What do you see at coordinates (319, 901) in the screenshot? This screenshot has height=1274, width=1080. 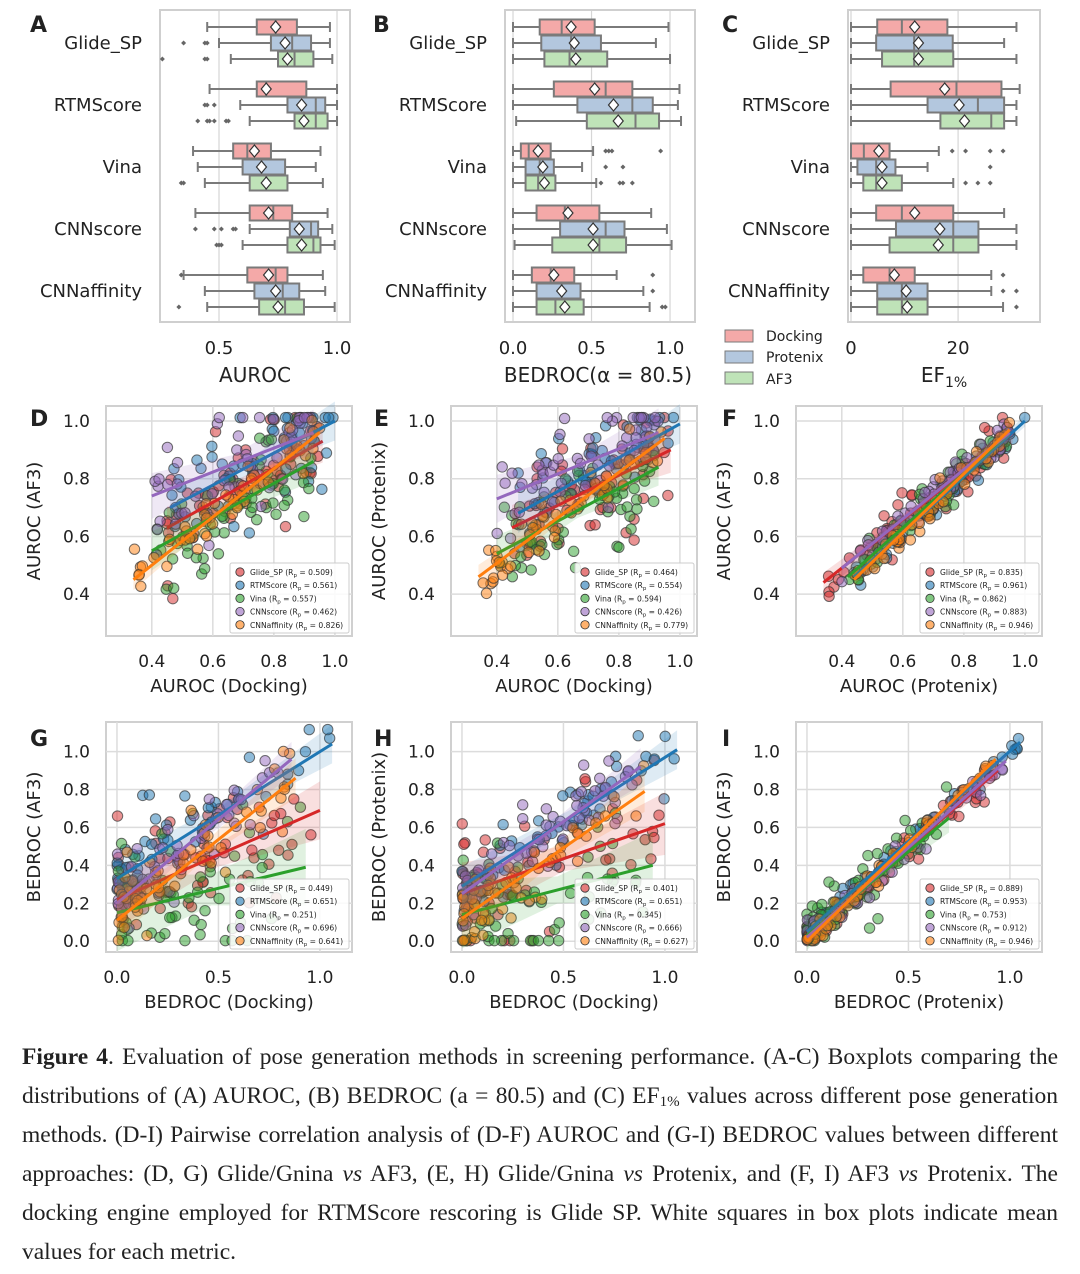 I see `legend-rp-value: = 0.651)` at bounding box center [319, 901].